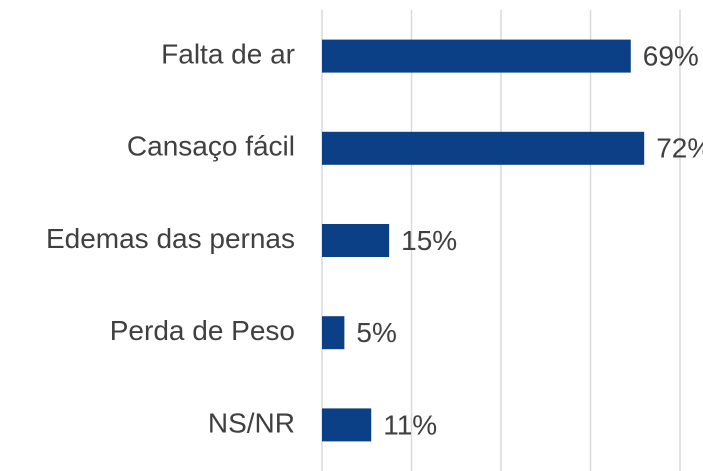 This screenshot has height=471, width=703. Describe the element at coordinates (211, 146) in the screenshot. I see `y-tick-label: Cansaço fácil` at that location.